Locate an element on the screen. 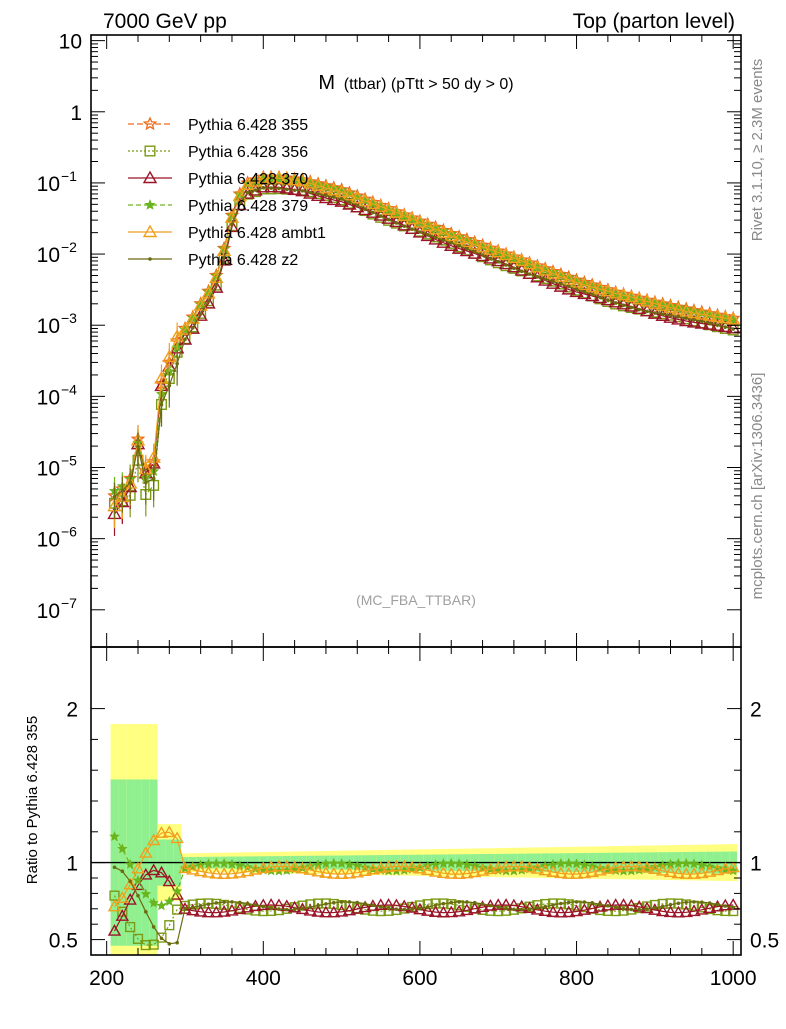  x-tick-label: 600 is located at coordinates (419, 978).